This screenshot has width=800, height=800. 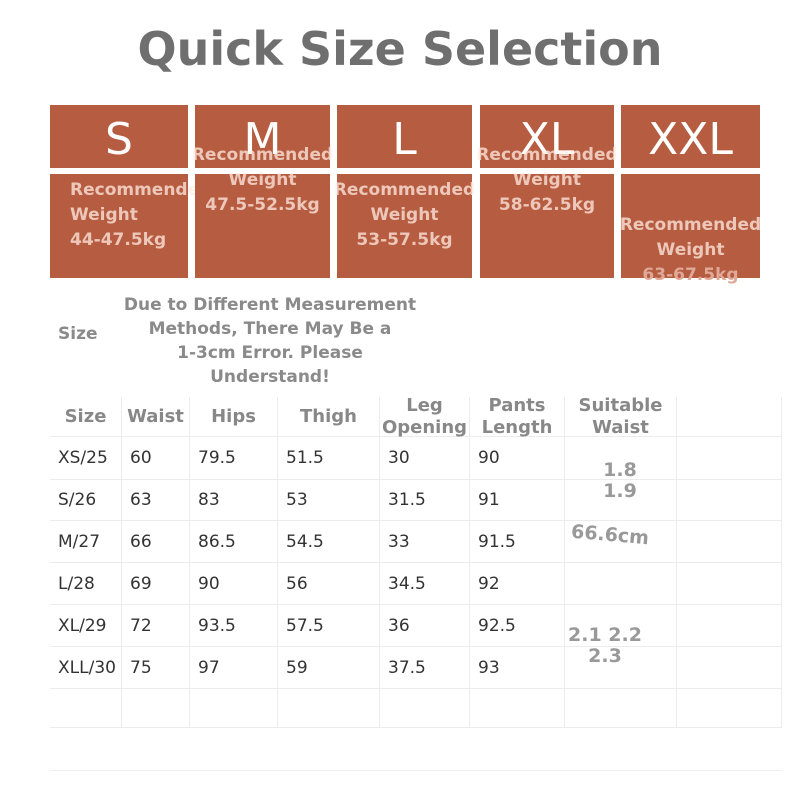 What do you see at coordinates (547, 139) in the screenshot?
I see `size-letter: XL` at bounding box center [547, 139].